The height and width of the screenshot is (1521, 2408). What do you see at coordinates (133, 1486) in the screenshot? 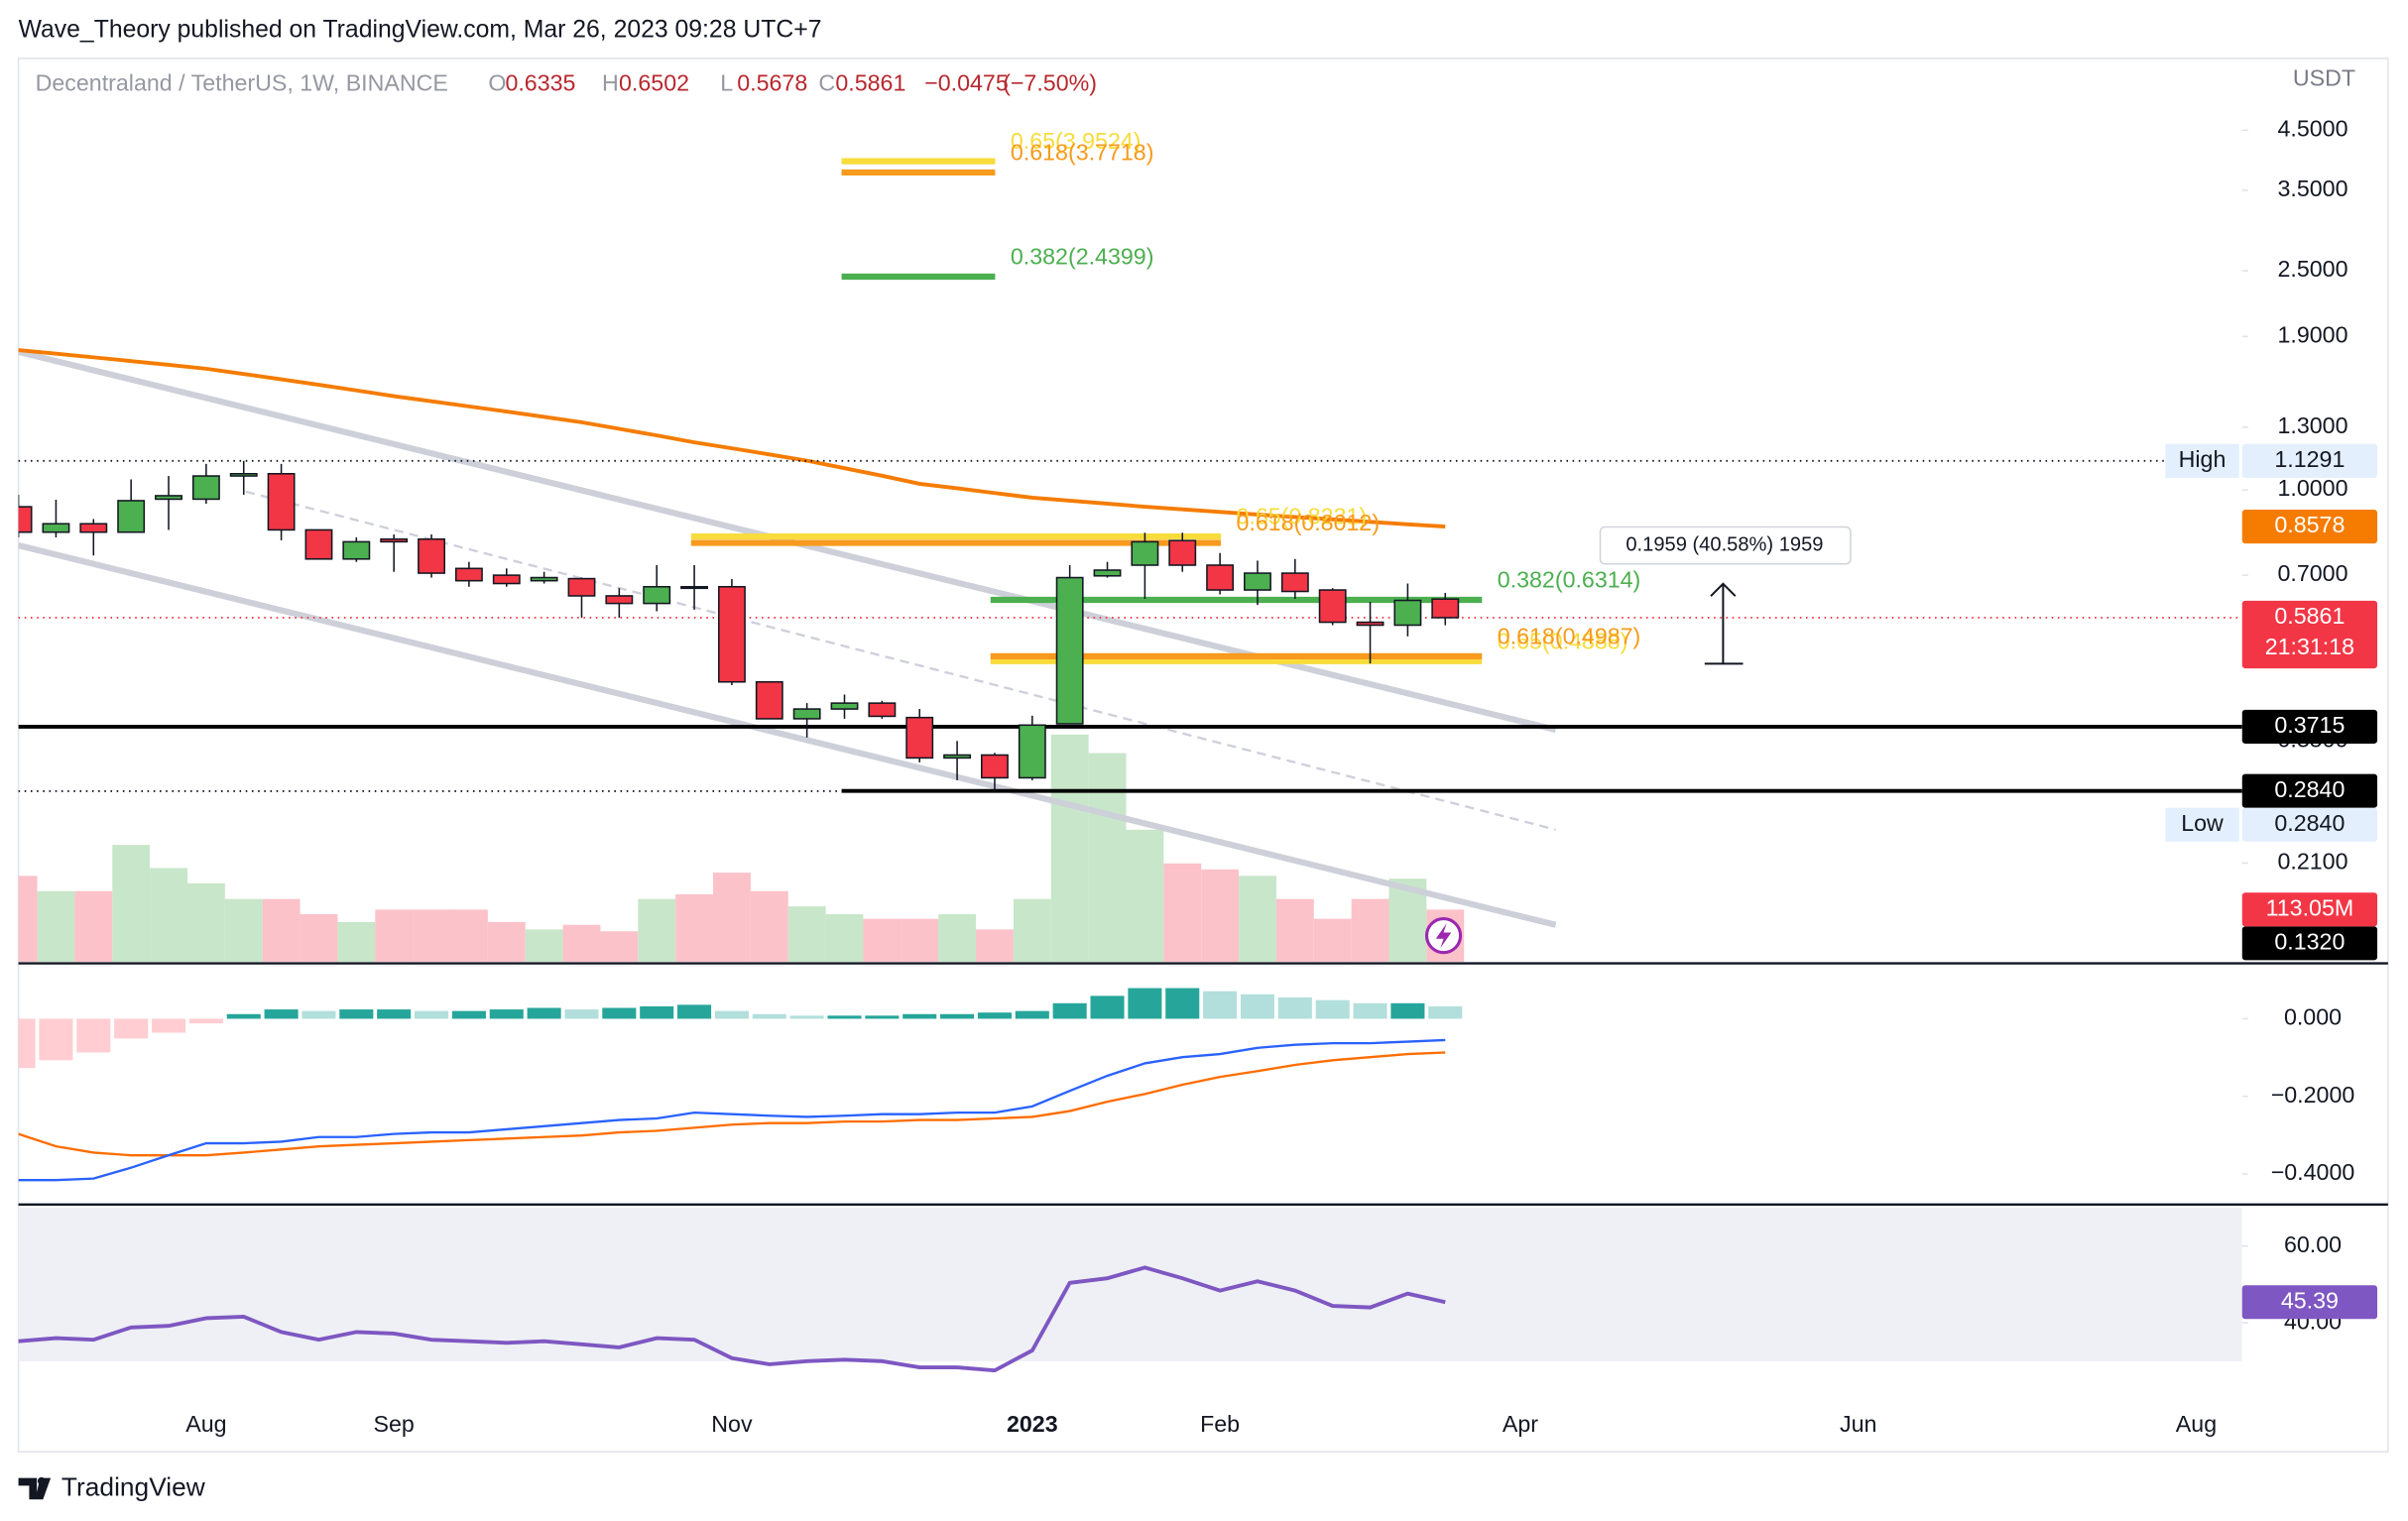
I see `footer-brand: TradingView` at bounding box center [133, 1486].